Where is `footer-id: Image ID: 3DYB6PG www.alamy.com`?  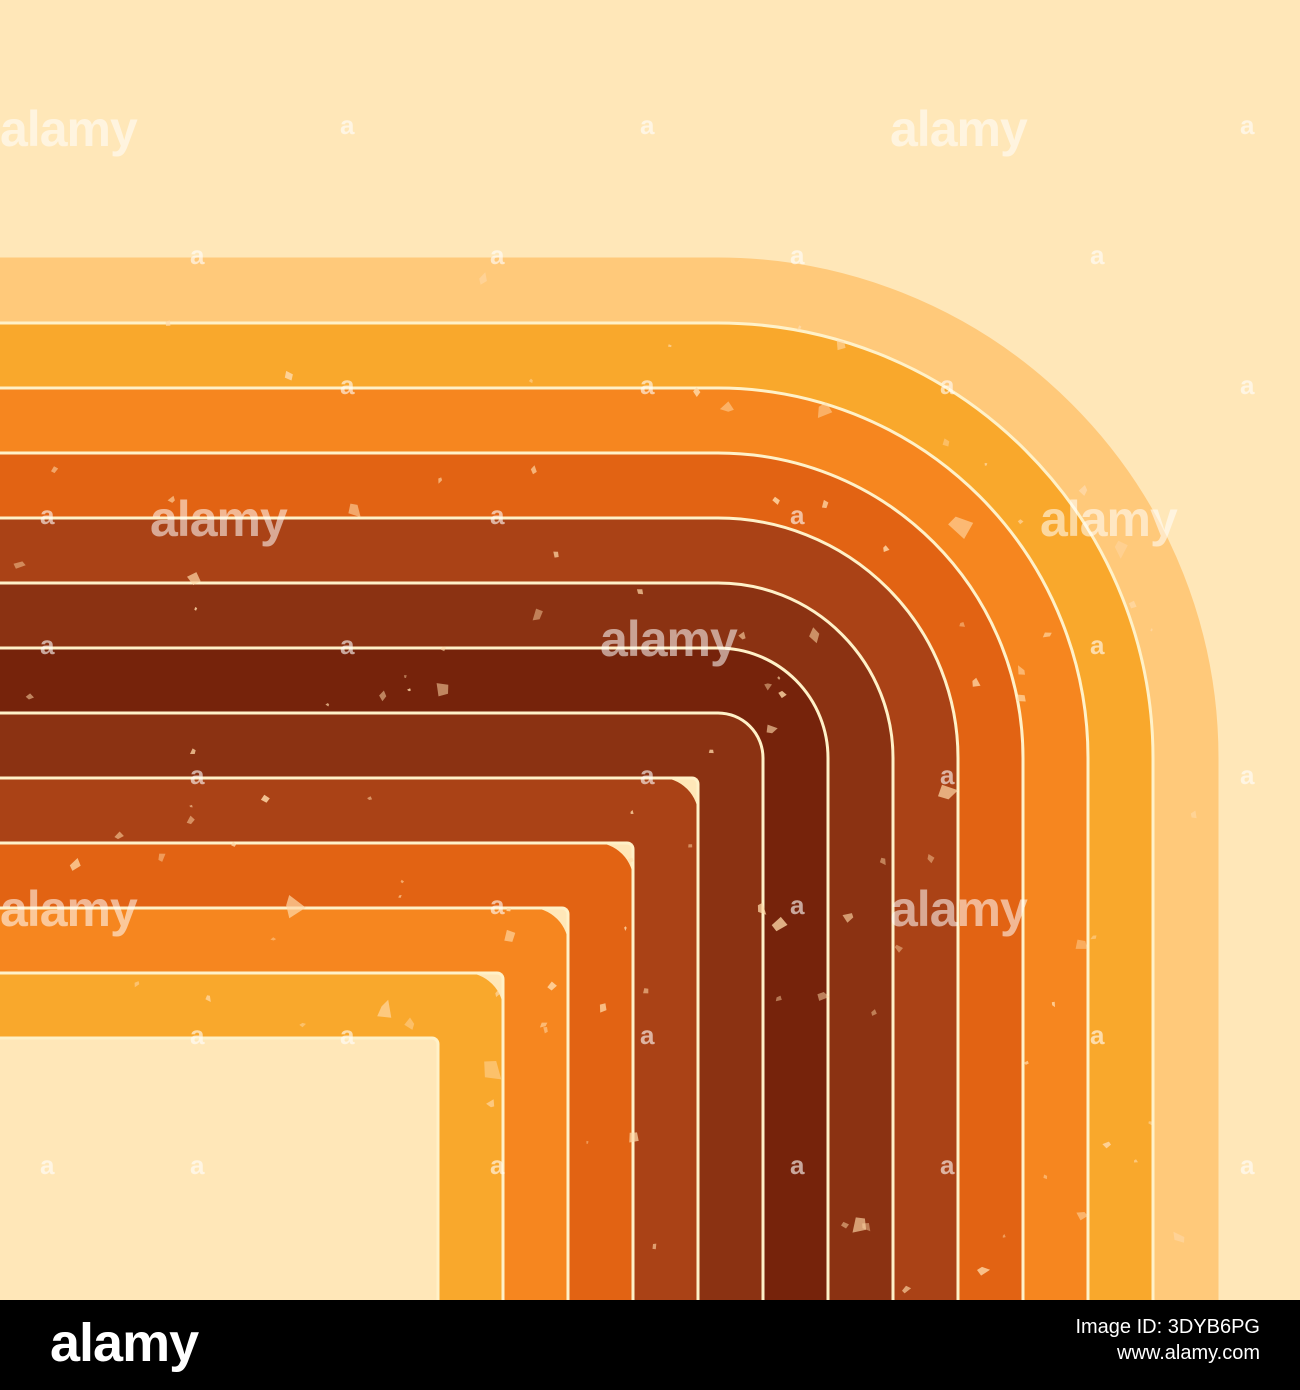 footer-id: Image ID: 3DYB6PG www.alamy.com is located at coordinates (1167, 1340).